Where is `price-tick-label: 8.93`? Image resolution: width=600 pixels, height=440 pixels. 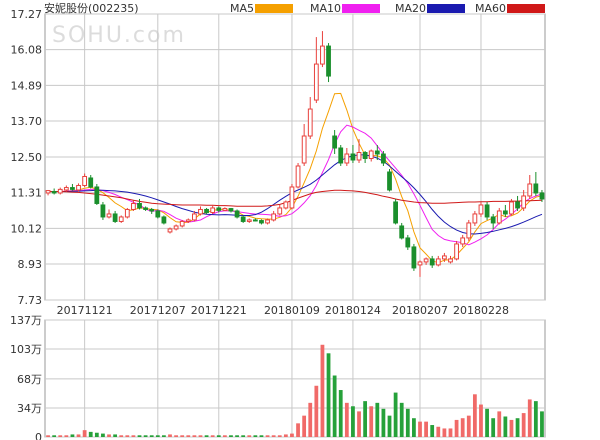 price-tick-label: 8.93 is located at coordinates (30, 264).